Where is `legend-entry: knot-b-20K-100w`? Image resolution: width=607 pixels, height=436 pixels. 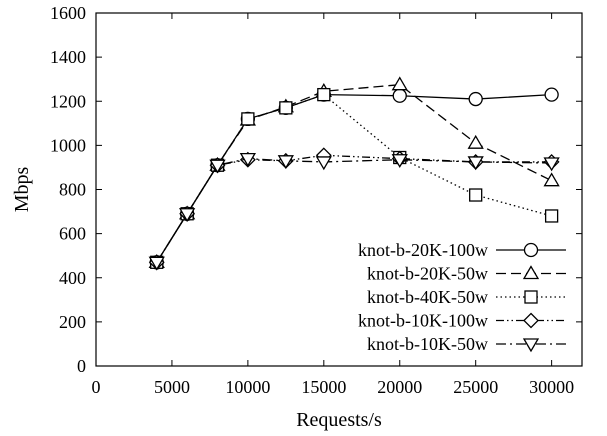 legend-entry: knot-b-20K-100w is located at coordinates (462, 250).